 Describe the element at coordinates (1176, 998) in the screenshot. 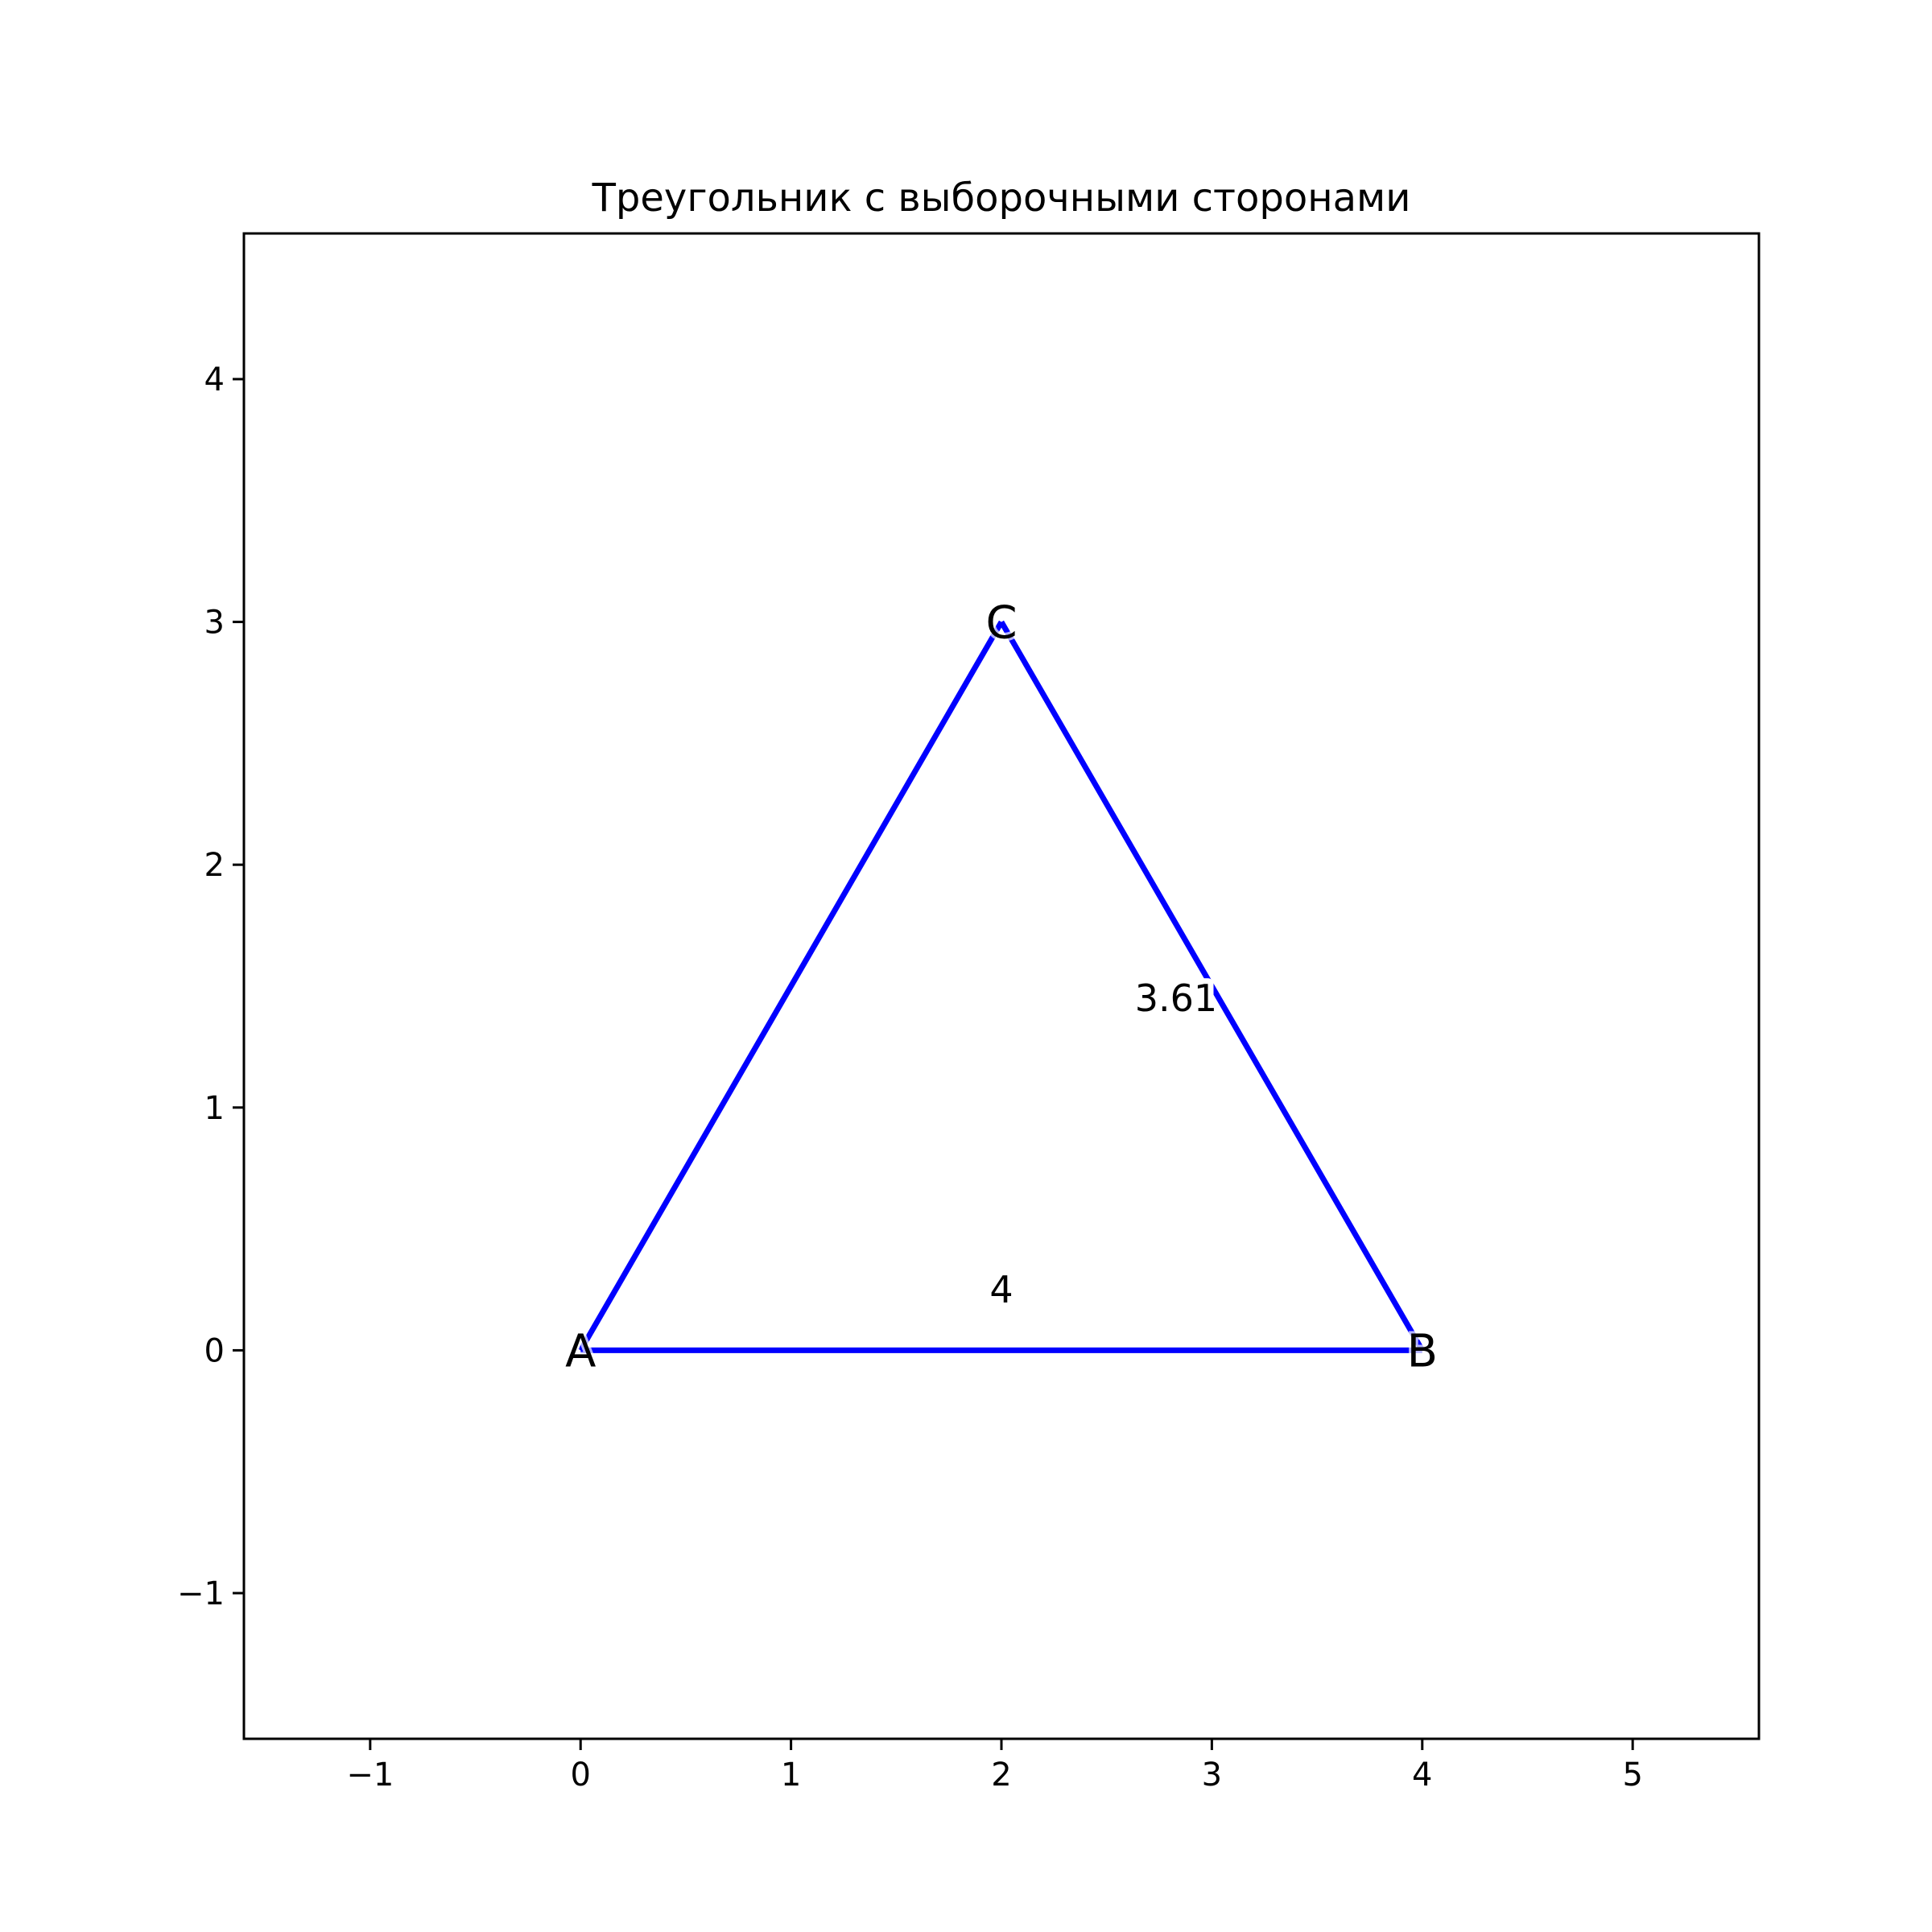

I see `side-label-BC: 3.61` at that location.